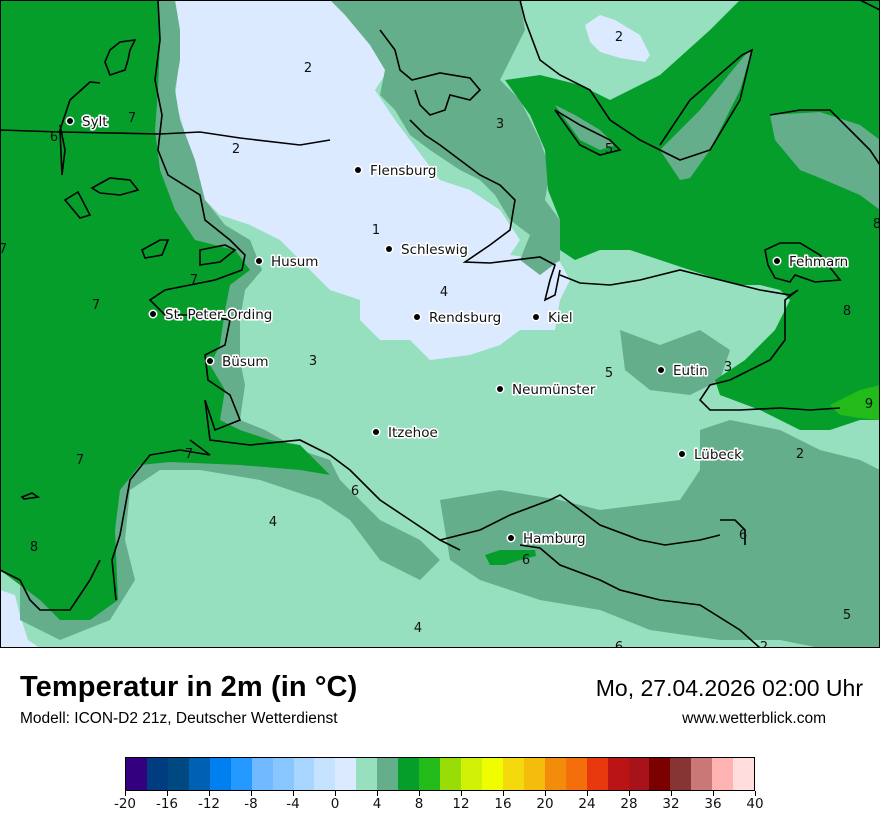 The image size is (880, 830). I want to click on city-neumünster: Neumünster, so click(546, 390).